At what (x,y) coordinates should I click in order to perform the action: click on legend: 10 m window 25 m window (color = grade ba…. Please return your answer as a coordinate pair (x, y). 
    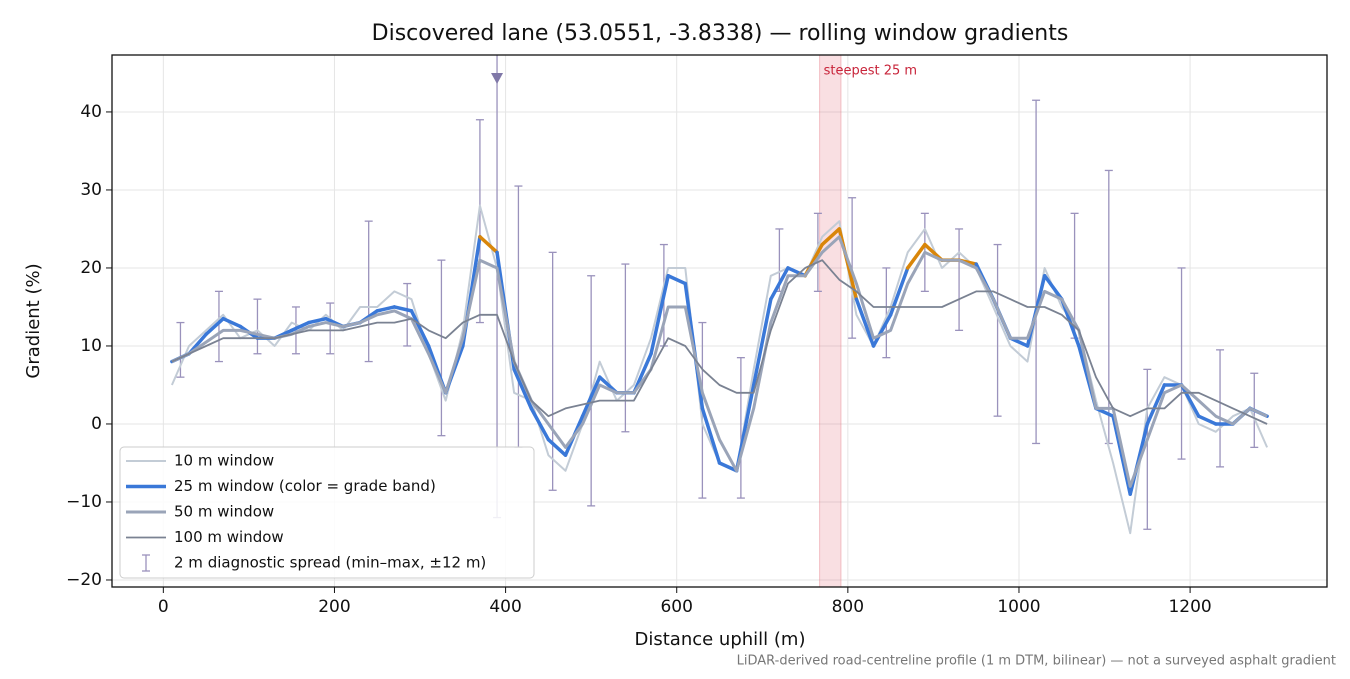
    Looking at the image, I should click on (327, 512).